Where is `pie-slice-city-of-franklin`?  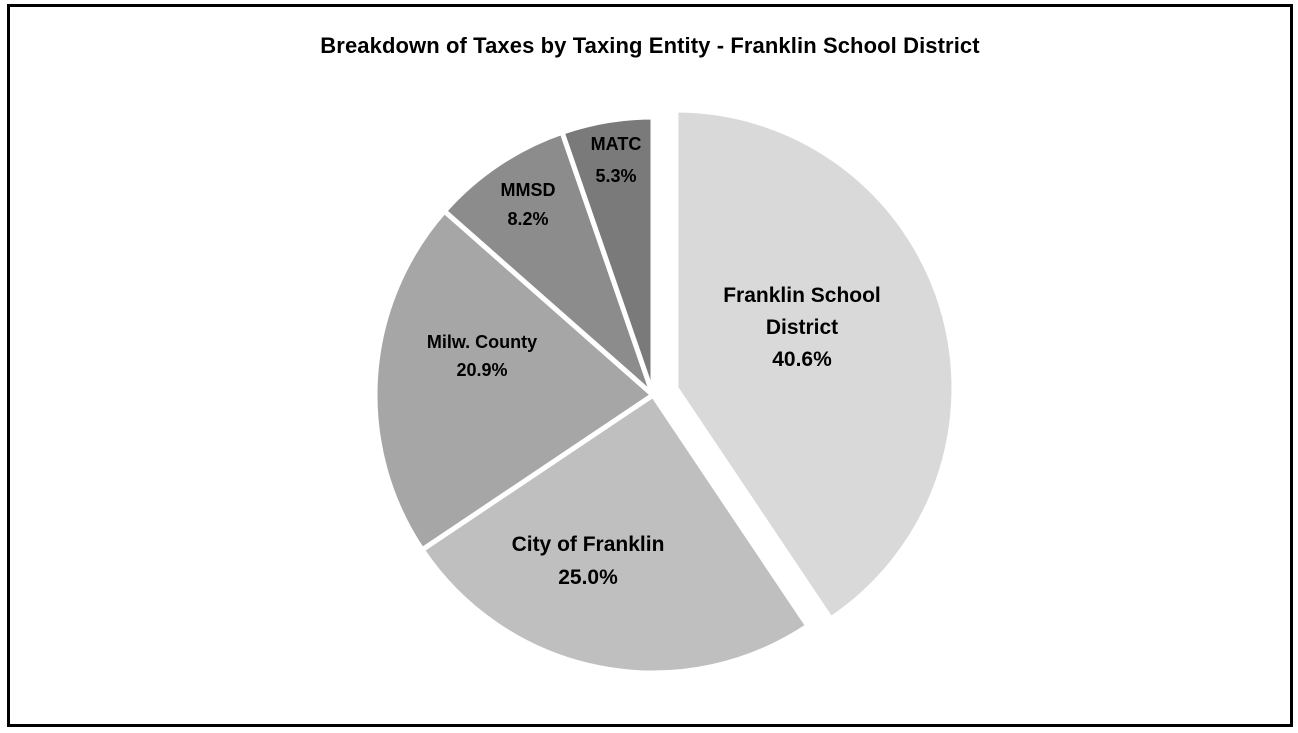 pie-slice-city-of-franklin is located at coordinates (615, 534).